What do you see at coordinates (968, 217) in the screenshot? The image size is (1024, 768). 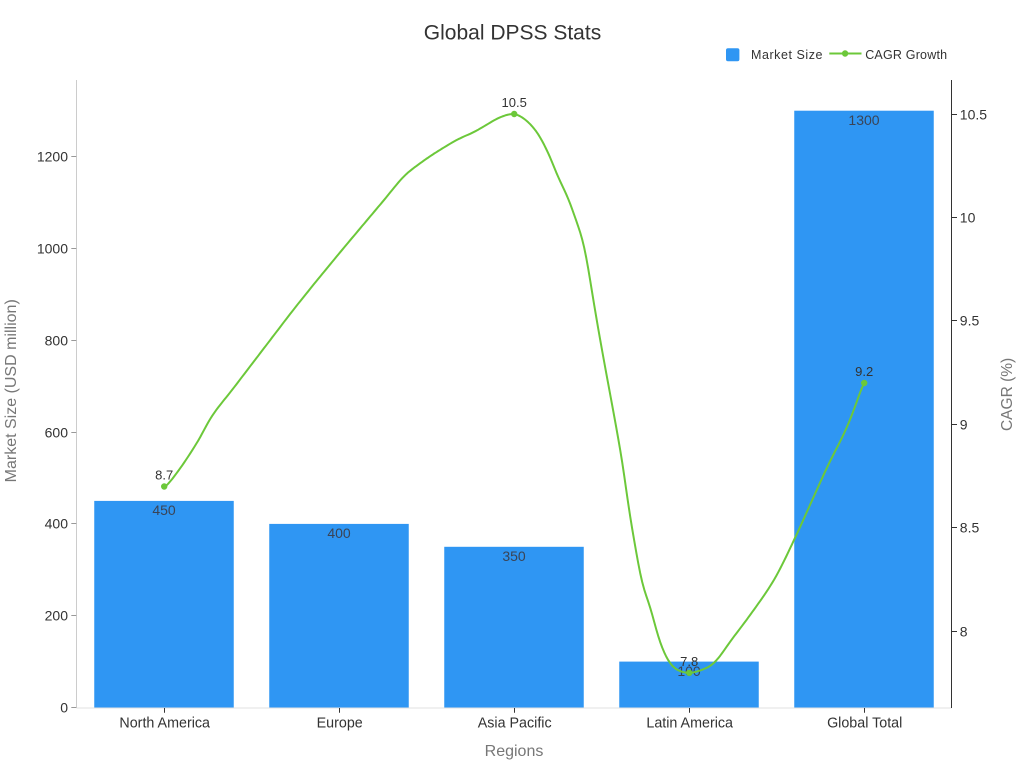 I see `svg-text: 10` at bounding box center [968, 217].